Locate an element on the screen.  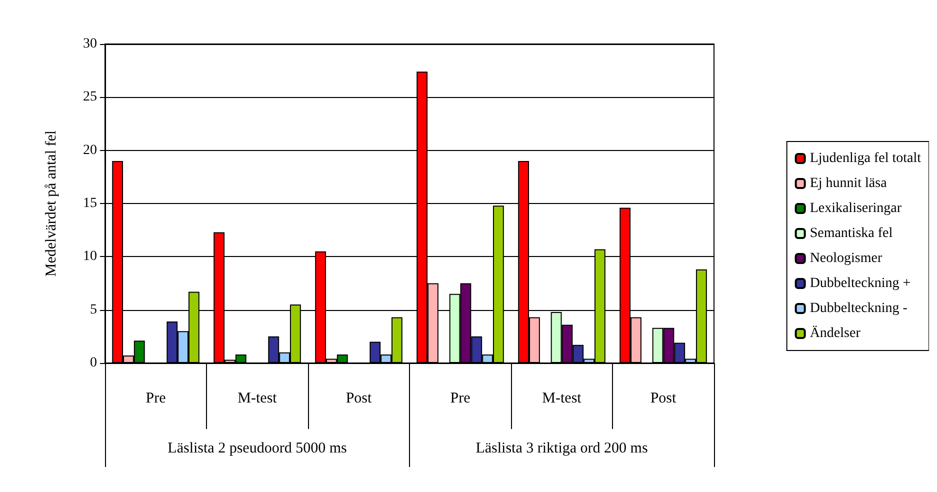
y-tick-label: 30 is located at coordinates (90, 44).